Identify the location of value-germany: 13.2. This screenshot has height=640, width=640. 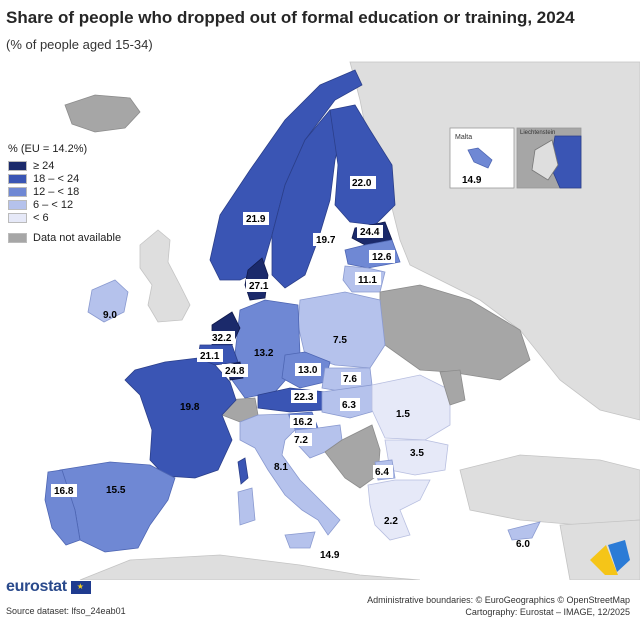
(264, 353).